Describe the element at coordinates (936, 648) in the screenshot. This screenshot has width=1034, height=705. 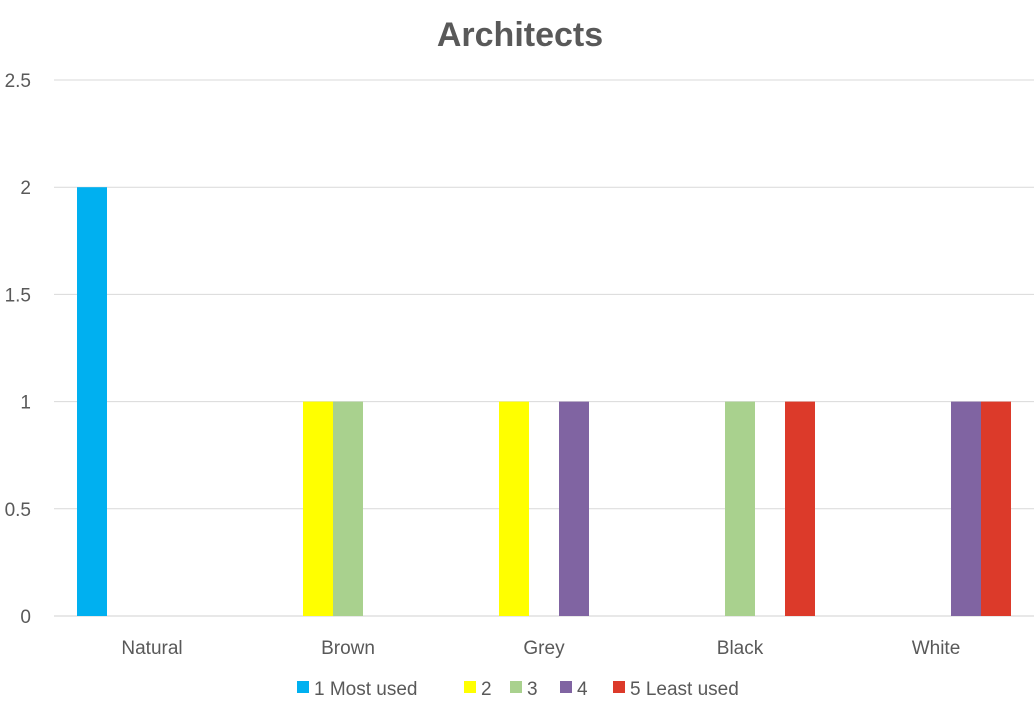
I see `x-tick-label: White` at that location.